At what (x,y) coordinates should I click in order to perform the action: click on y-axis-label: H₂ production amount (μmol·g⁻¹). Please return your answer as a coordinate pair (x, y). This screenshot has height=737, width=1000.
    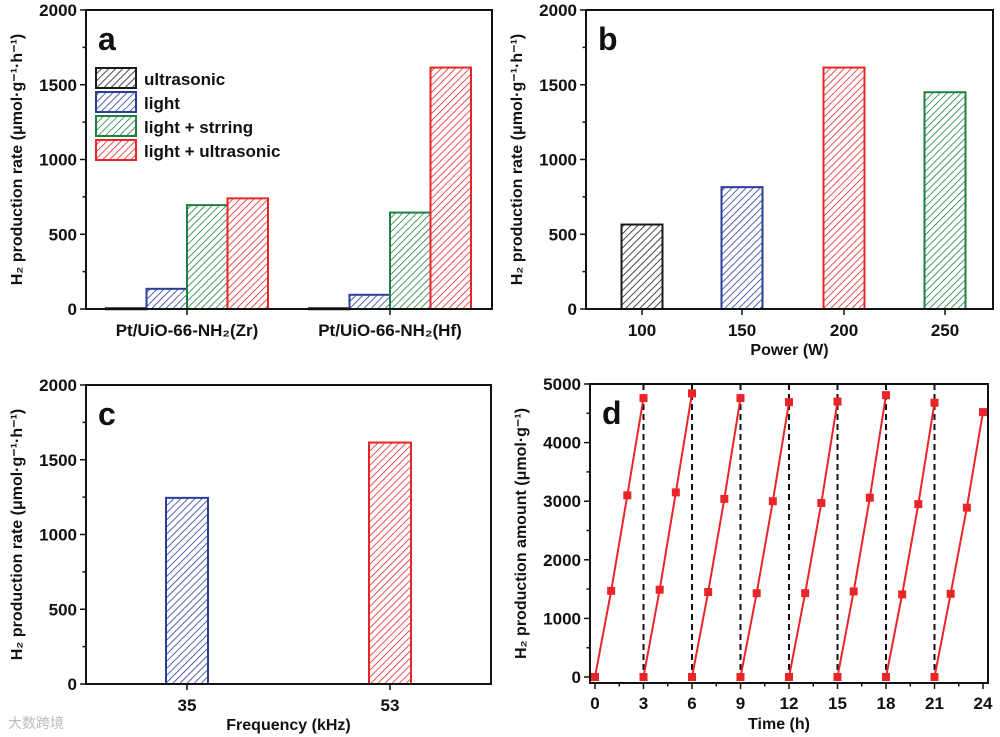
    Looking at the image, I should click on (521, 533).